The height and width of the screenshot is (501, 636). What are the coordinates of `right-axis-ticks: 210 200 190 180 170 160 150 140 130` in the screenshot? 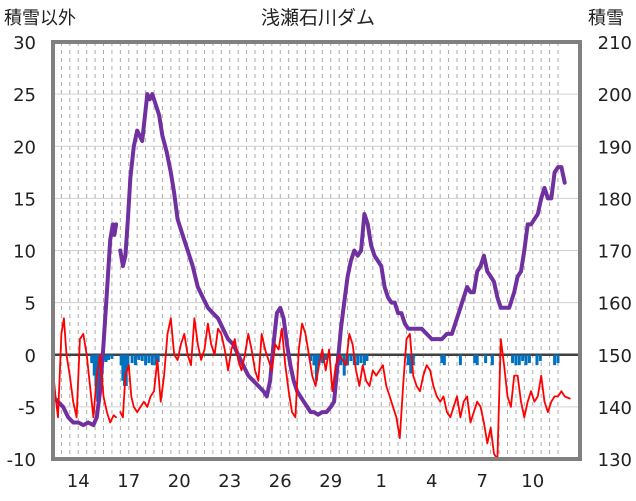 It's located at (615, 252).